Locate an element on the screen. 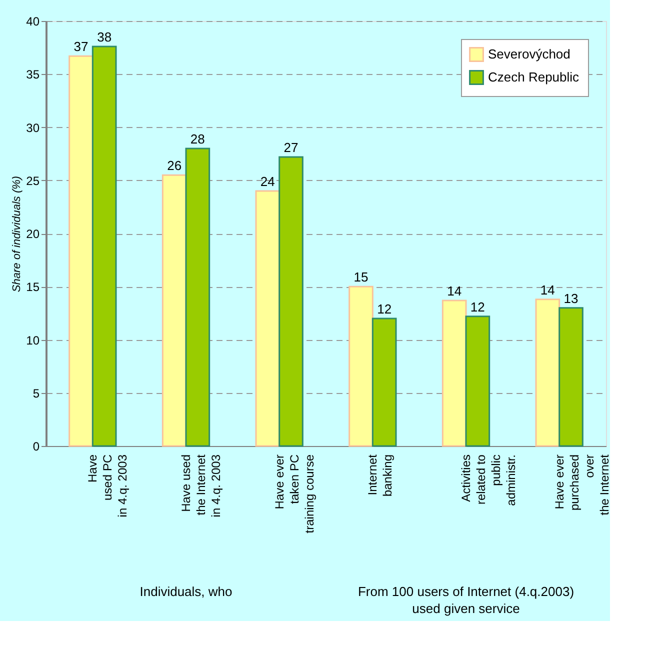 This screenshot has width=646, height=669. y-axis-title: Share of individuals (%) is located at coordinates (17, 234).